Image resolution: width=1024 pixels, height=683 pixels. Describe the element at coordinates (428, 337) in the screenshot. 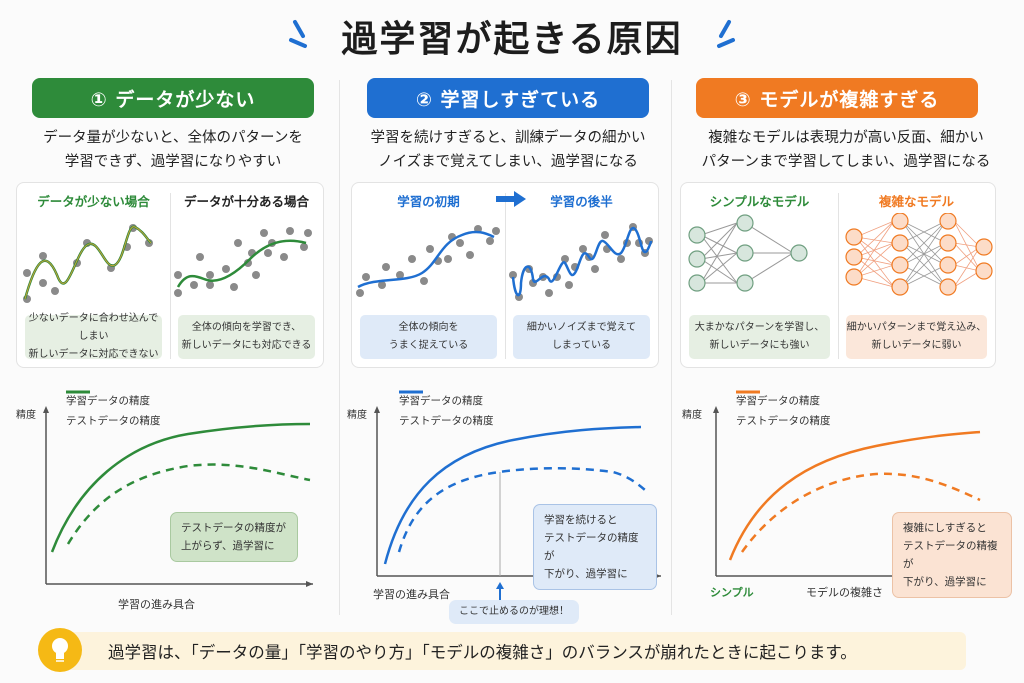

I see `pane-note: 全体の傾向を うまく捉えている` at that location.